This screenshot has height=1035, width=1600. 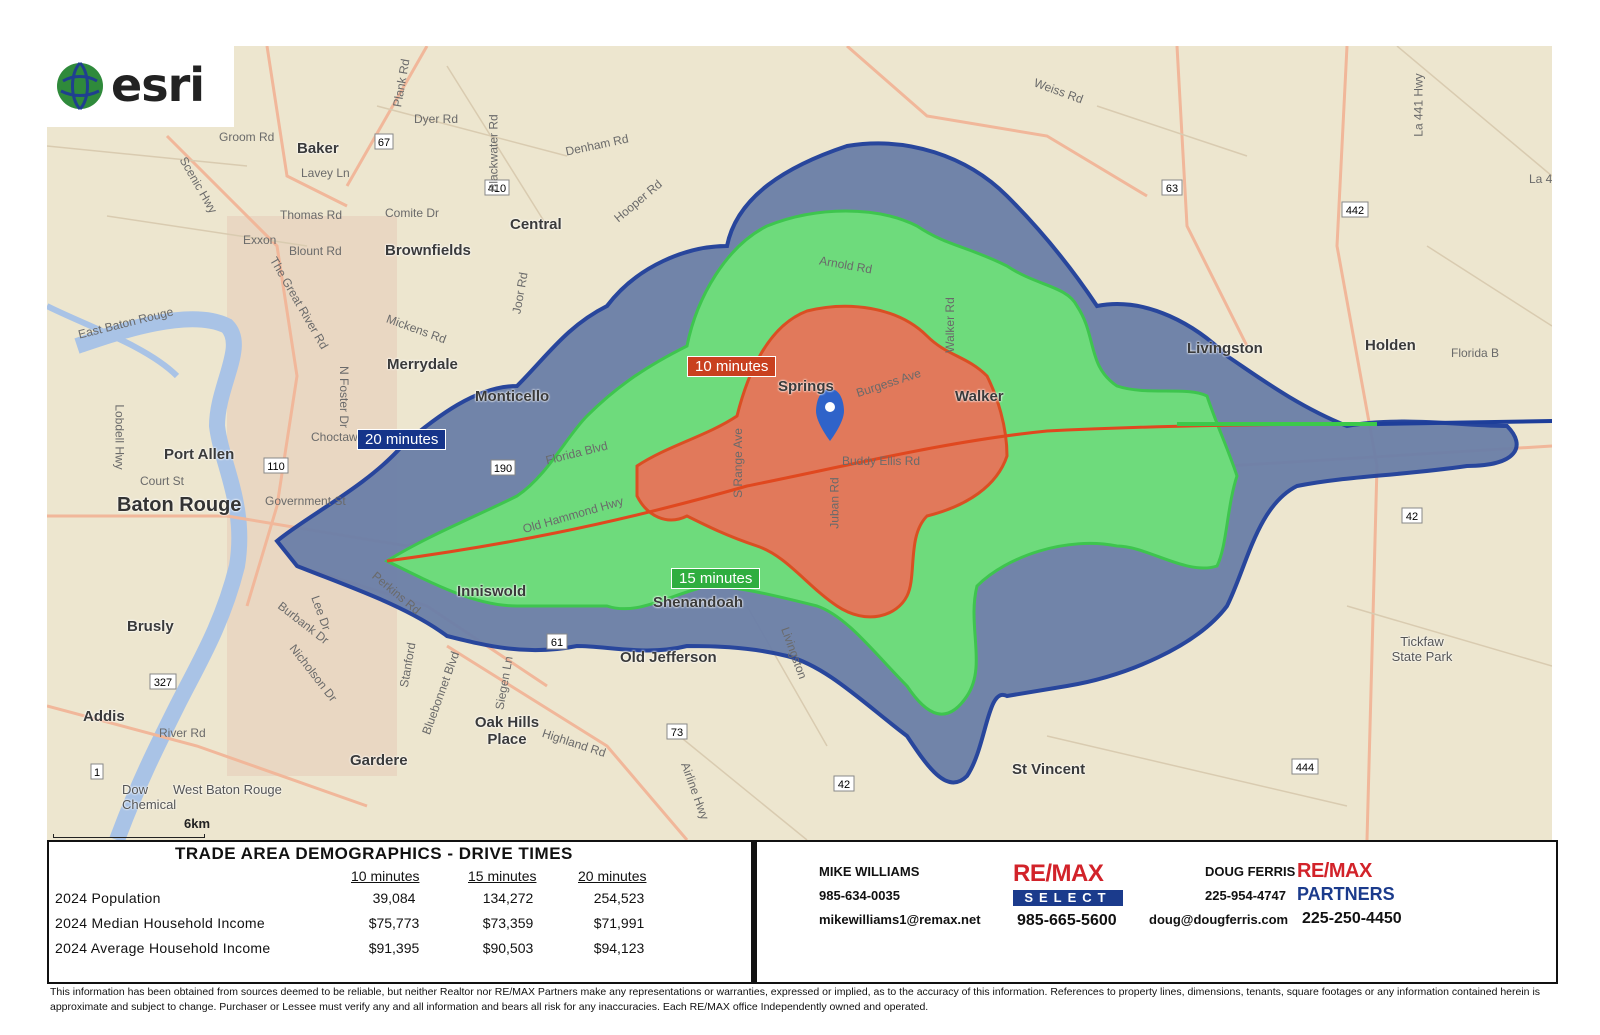 I want to click on shield-327-icon: 327, so click(x=163, y=683).